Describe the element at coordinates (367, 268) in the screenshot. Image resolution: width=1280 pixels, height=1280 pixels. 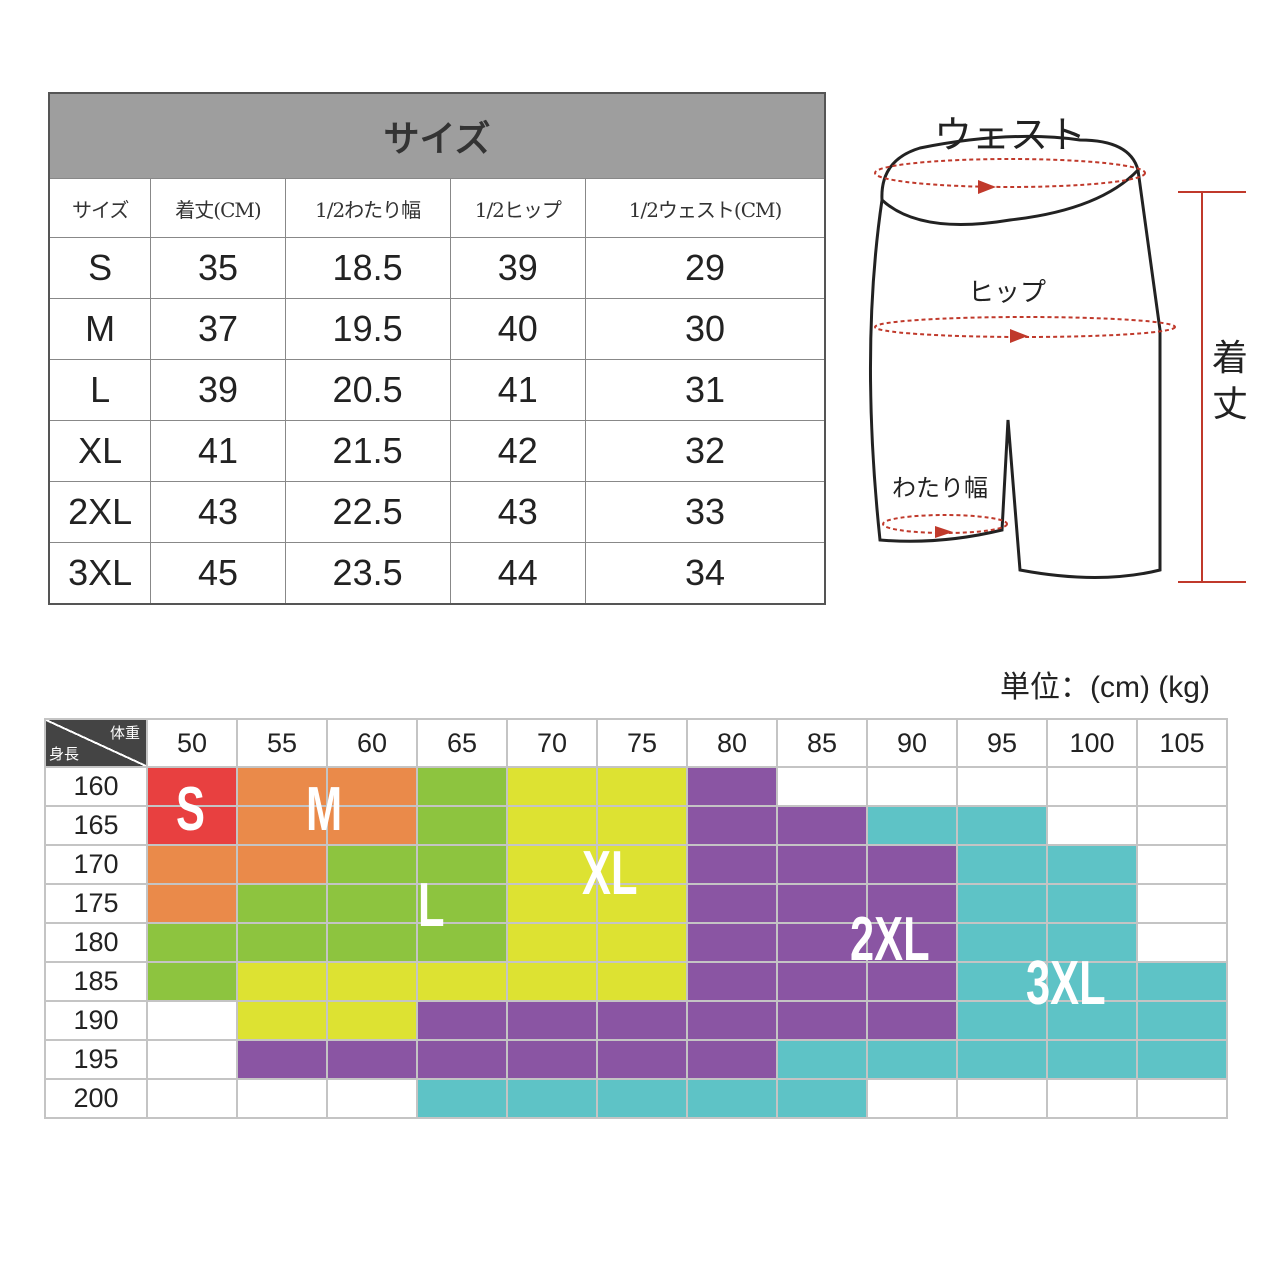
I see `table-cell: 18.5` at that location.